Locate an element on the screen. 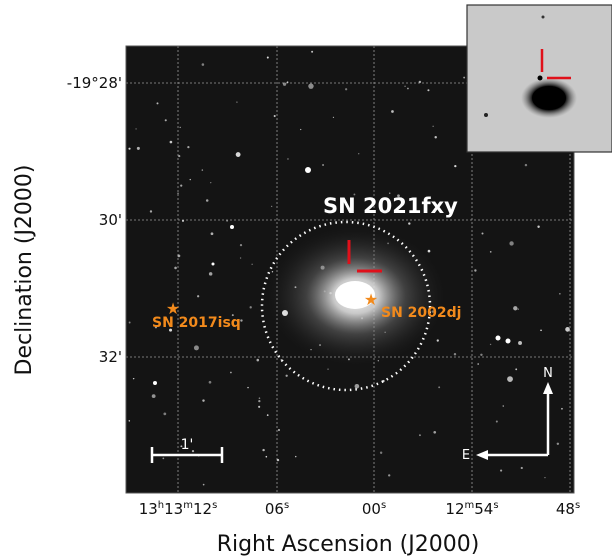 This screenshot has height=560, width=612. galaxy-core is located at coordinates (355, 295).